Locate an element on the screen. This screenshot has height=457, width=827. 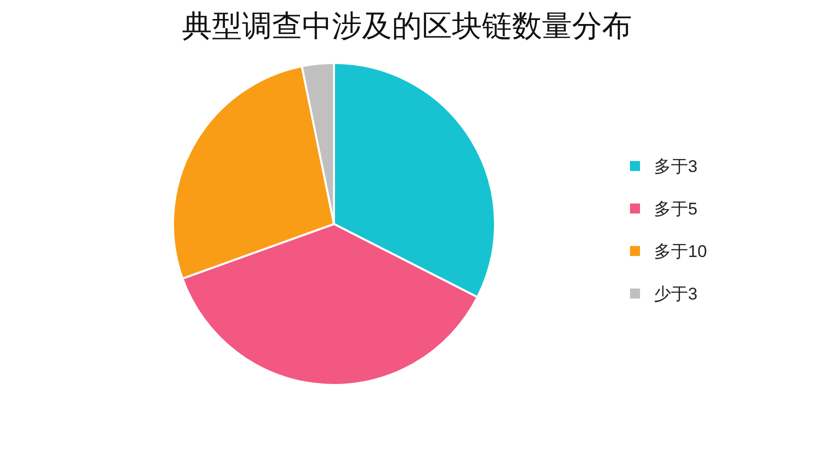
chart-title: 典型调查中涉及的区块链数量分布 is located at coordinates (407, 26).